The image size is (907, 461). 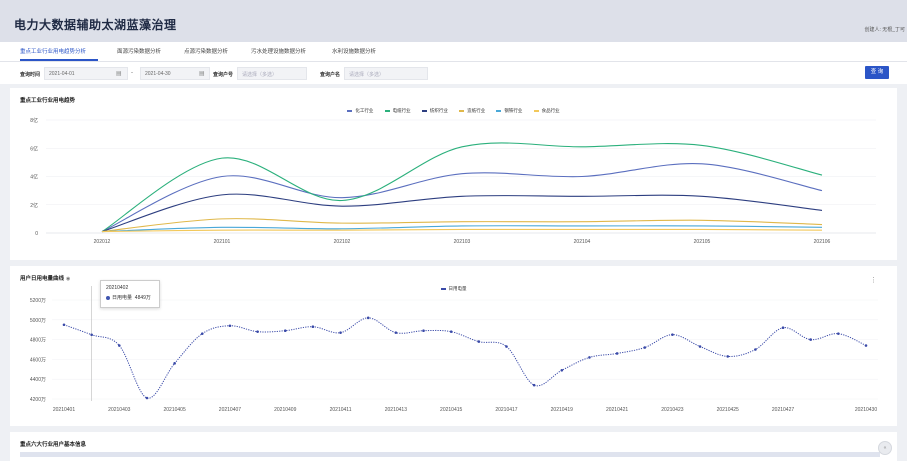 What do you see at coordinates (386, 73) in the screenshot?
I see `account-name-select: 请选择（多选）` at bounding box center [386, 73].